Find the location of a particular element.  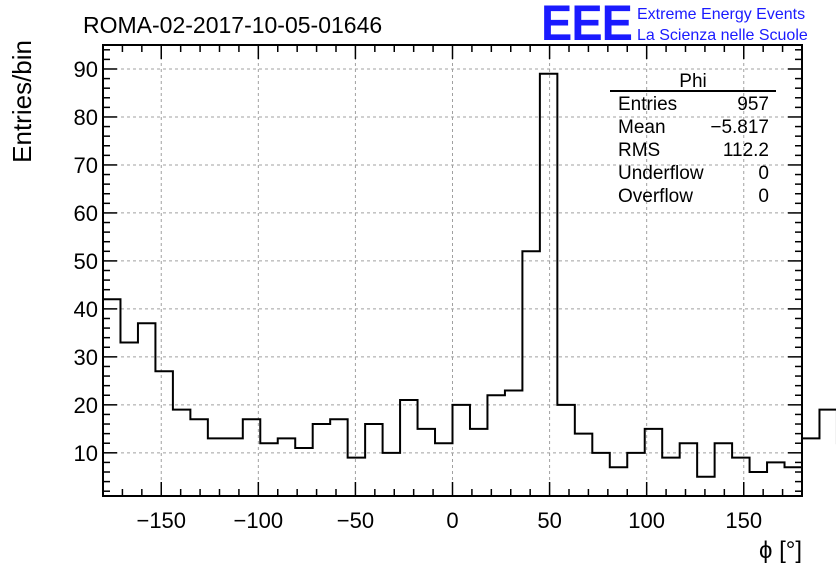

x-tick-label: −150 is located at coordinates (161, 520).